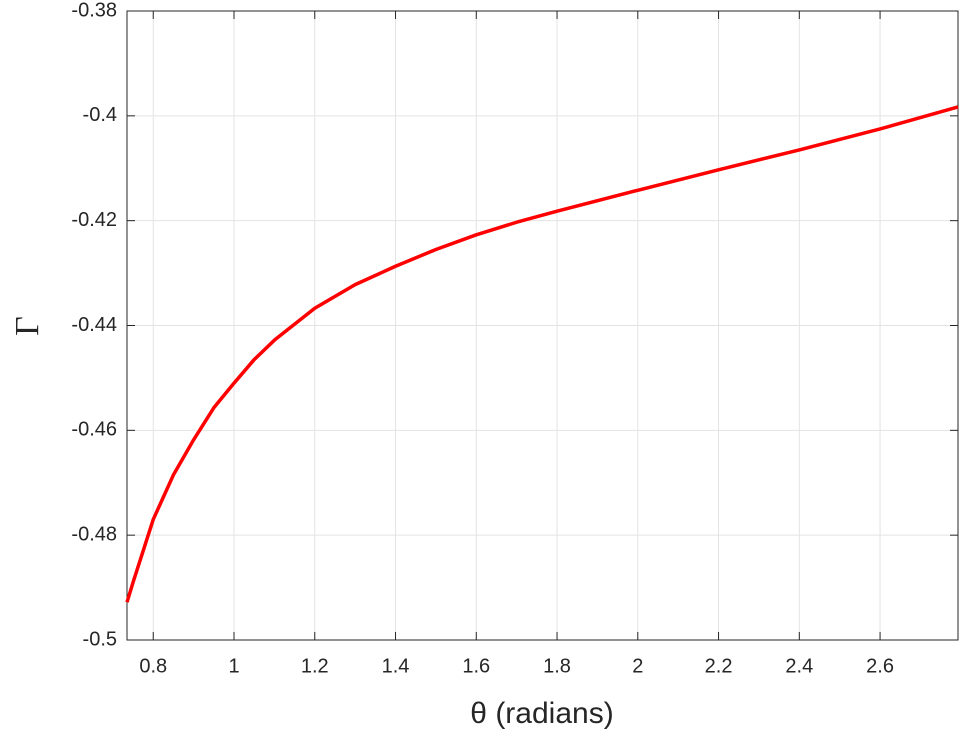  What do you see at coordinates (94, 10) in the screenshot?
I see `y-tick-label: -0.38` at bounding box center [94, 10].